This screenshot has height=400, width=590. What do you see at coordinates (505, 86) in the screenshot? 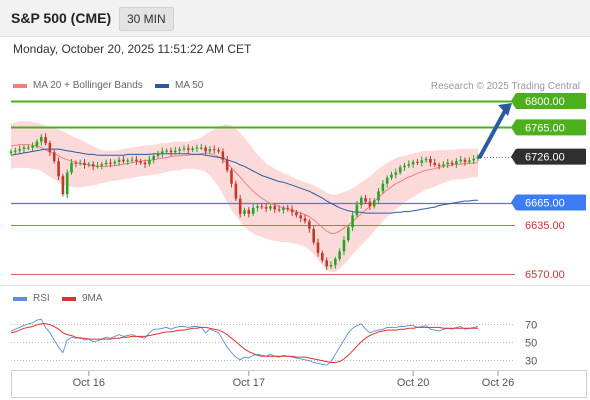
I see `credit-text: Research © 2025 Trading Central` at bounding box center [505, 86].